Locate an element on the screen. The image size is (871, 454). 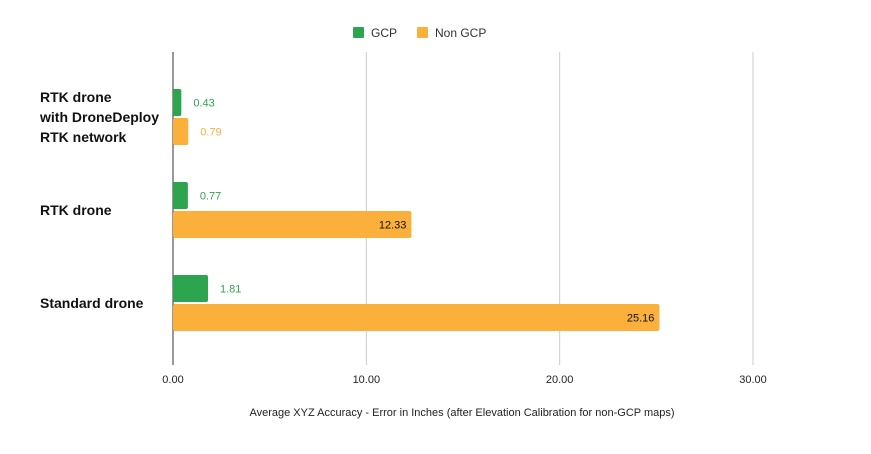
category-label: with DroneDeploy is located at coordinates (99, 117).